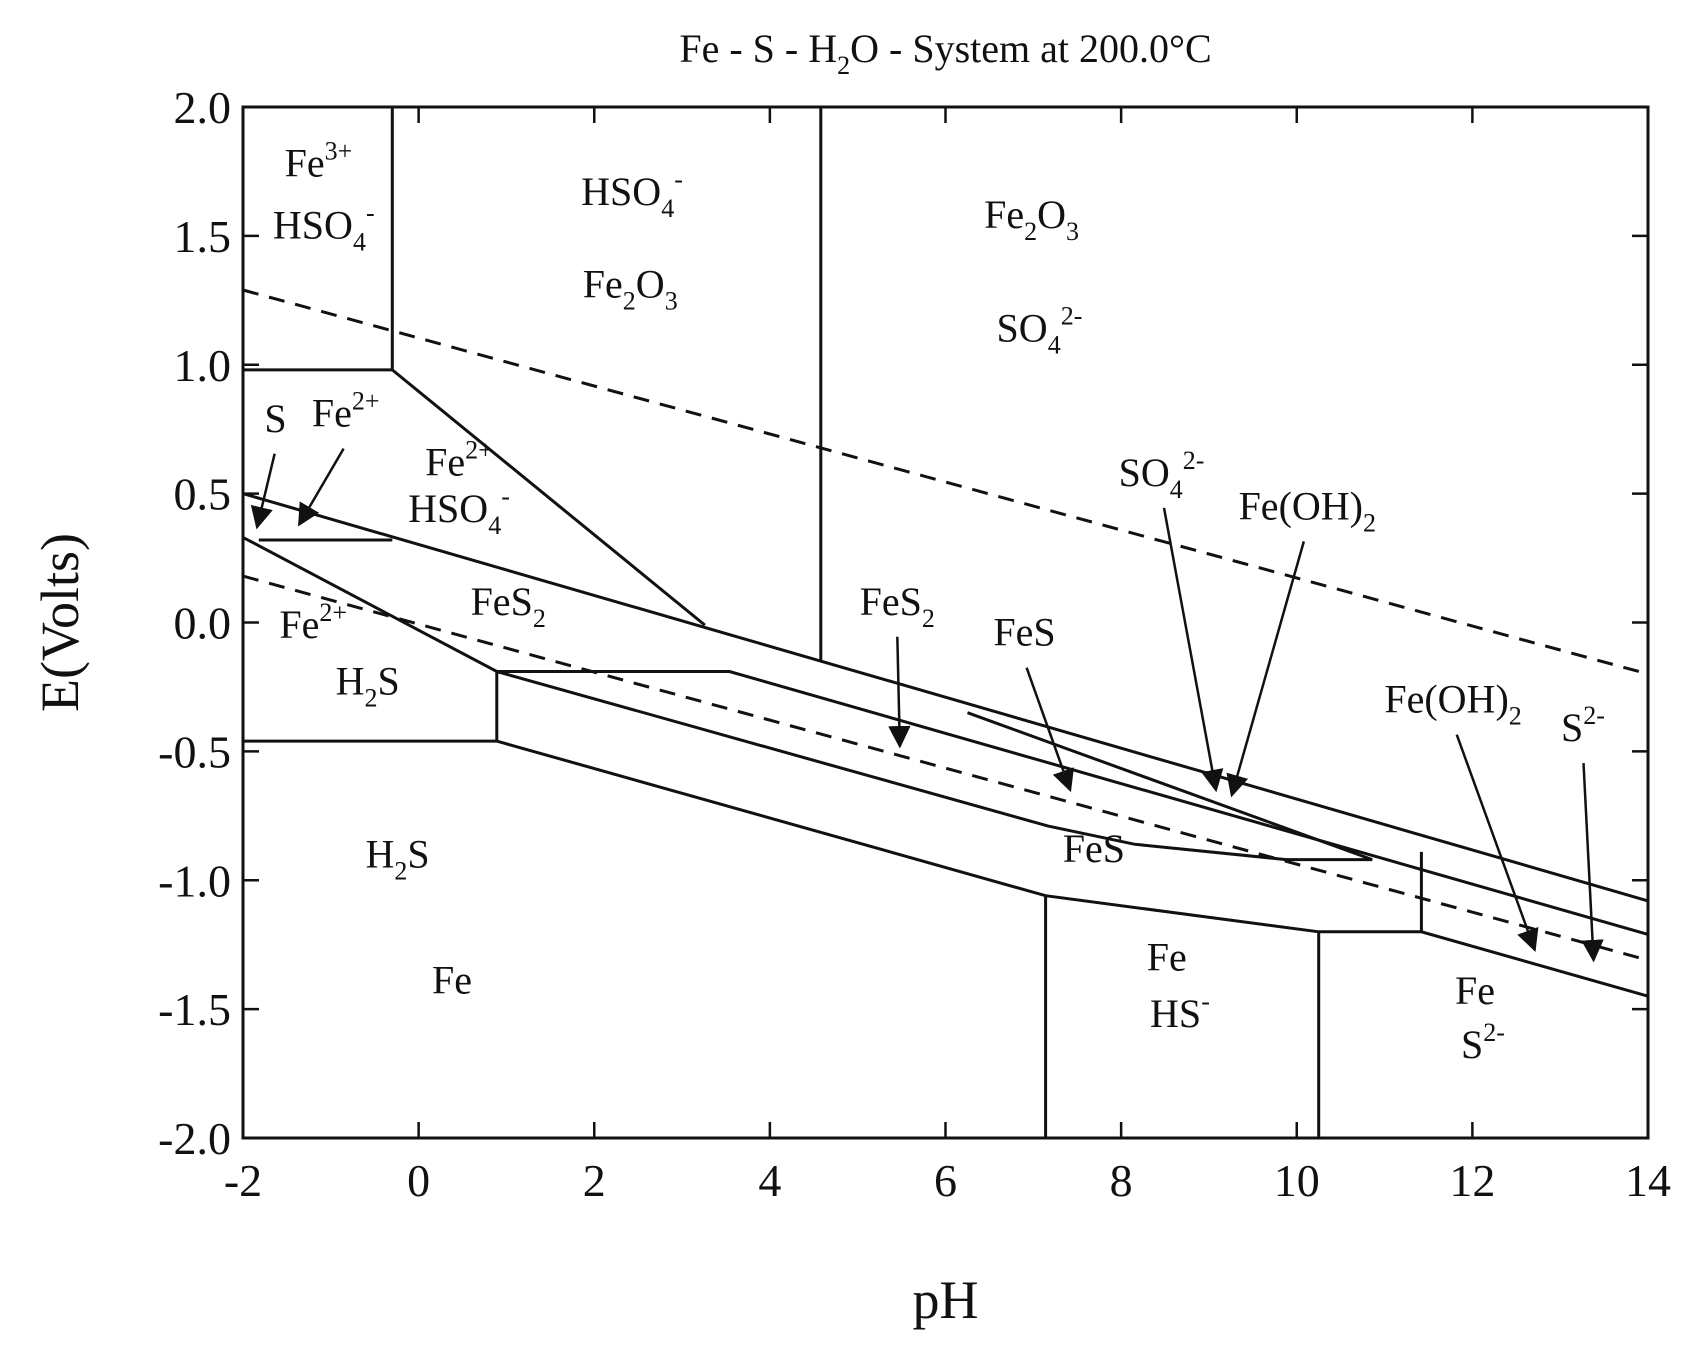  I want to click on text-part: Fe(OH), so click(1301, 505).